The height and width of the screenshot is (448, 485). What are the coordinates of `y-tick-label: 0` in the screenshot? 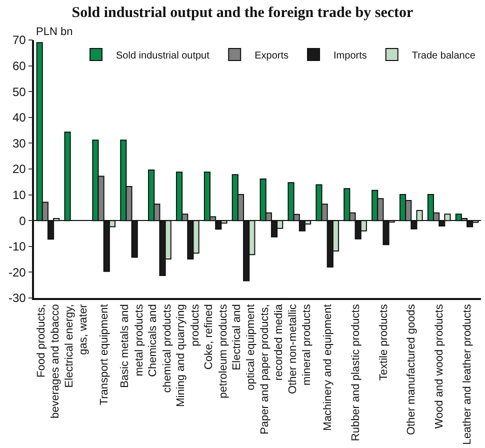 It's located at (22, 221).